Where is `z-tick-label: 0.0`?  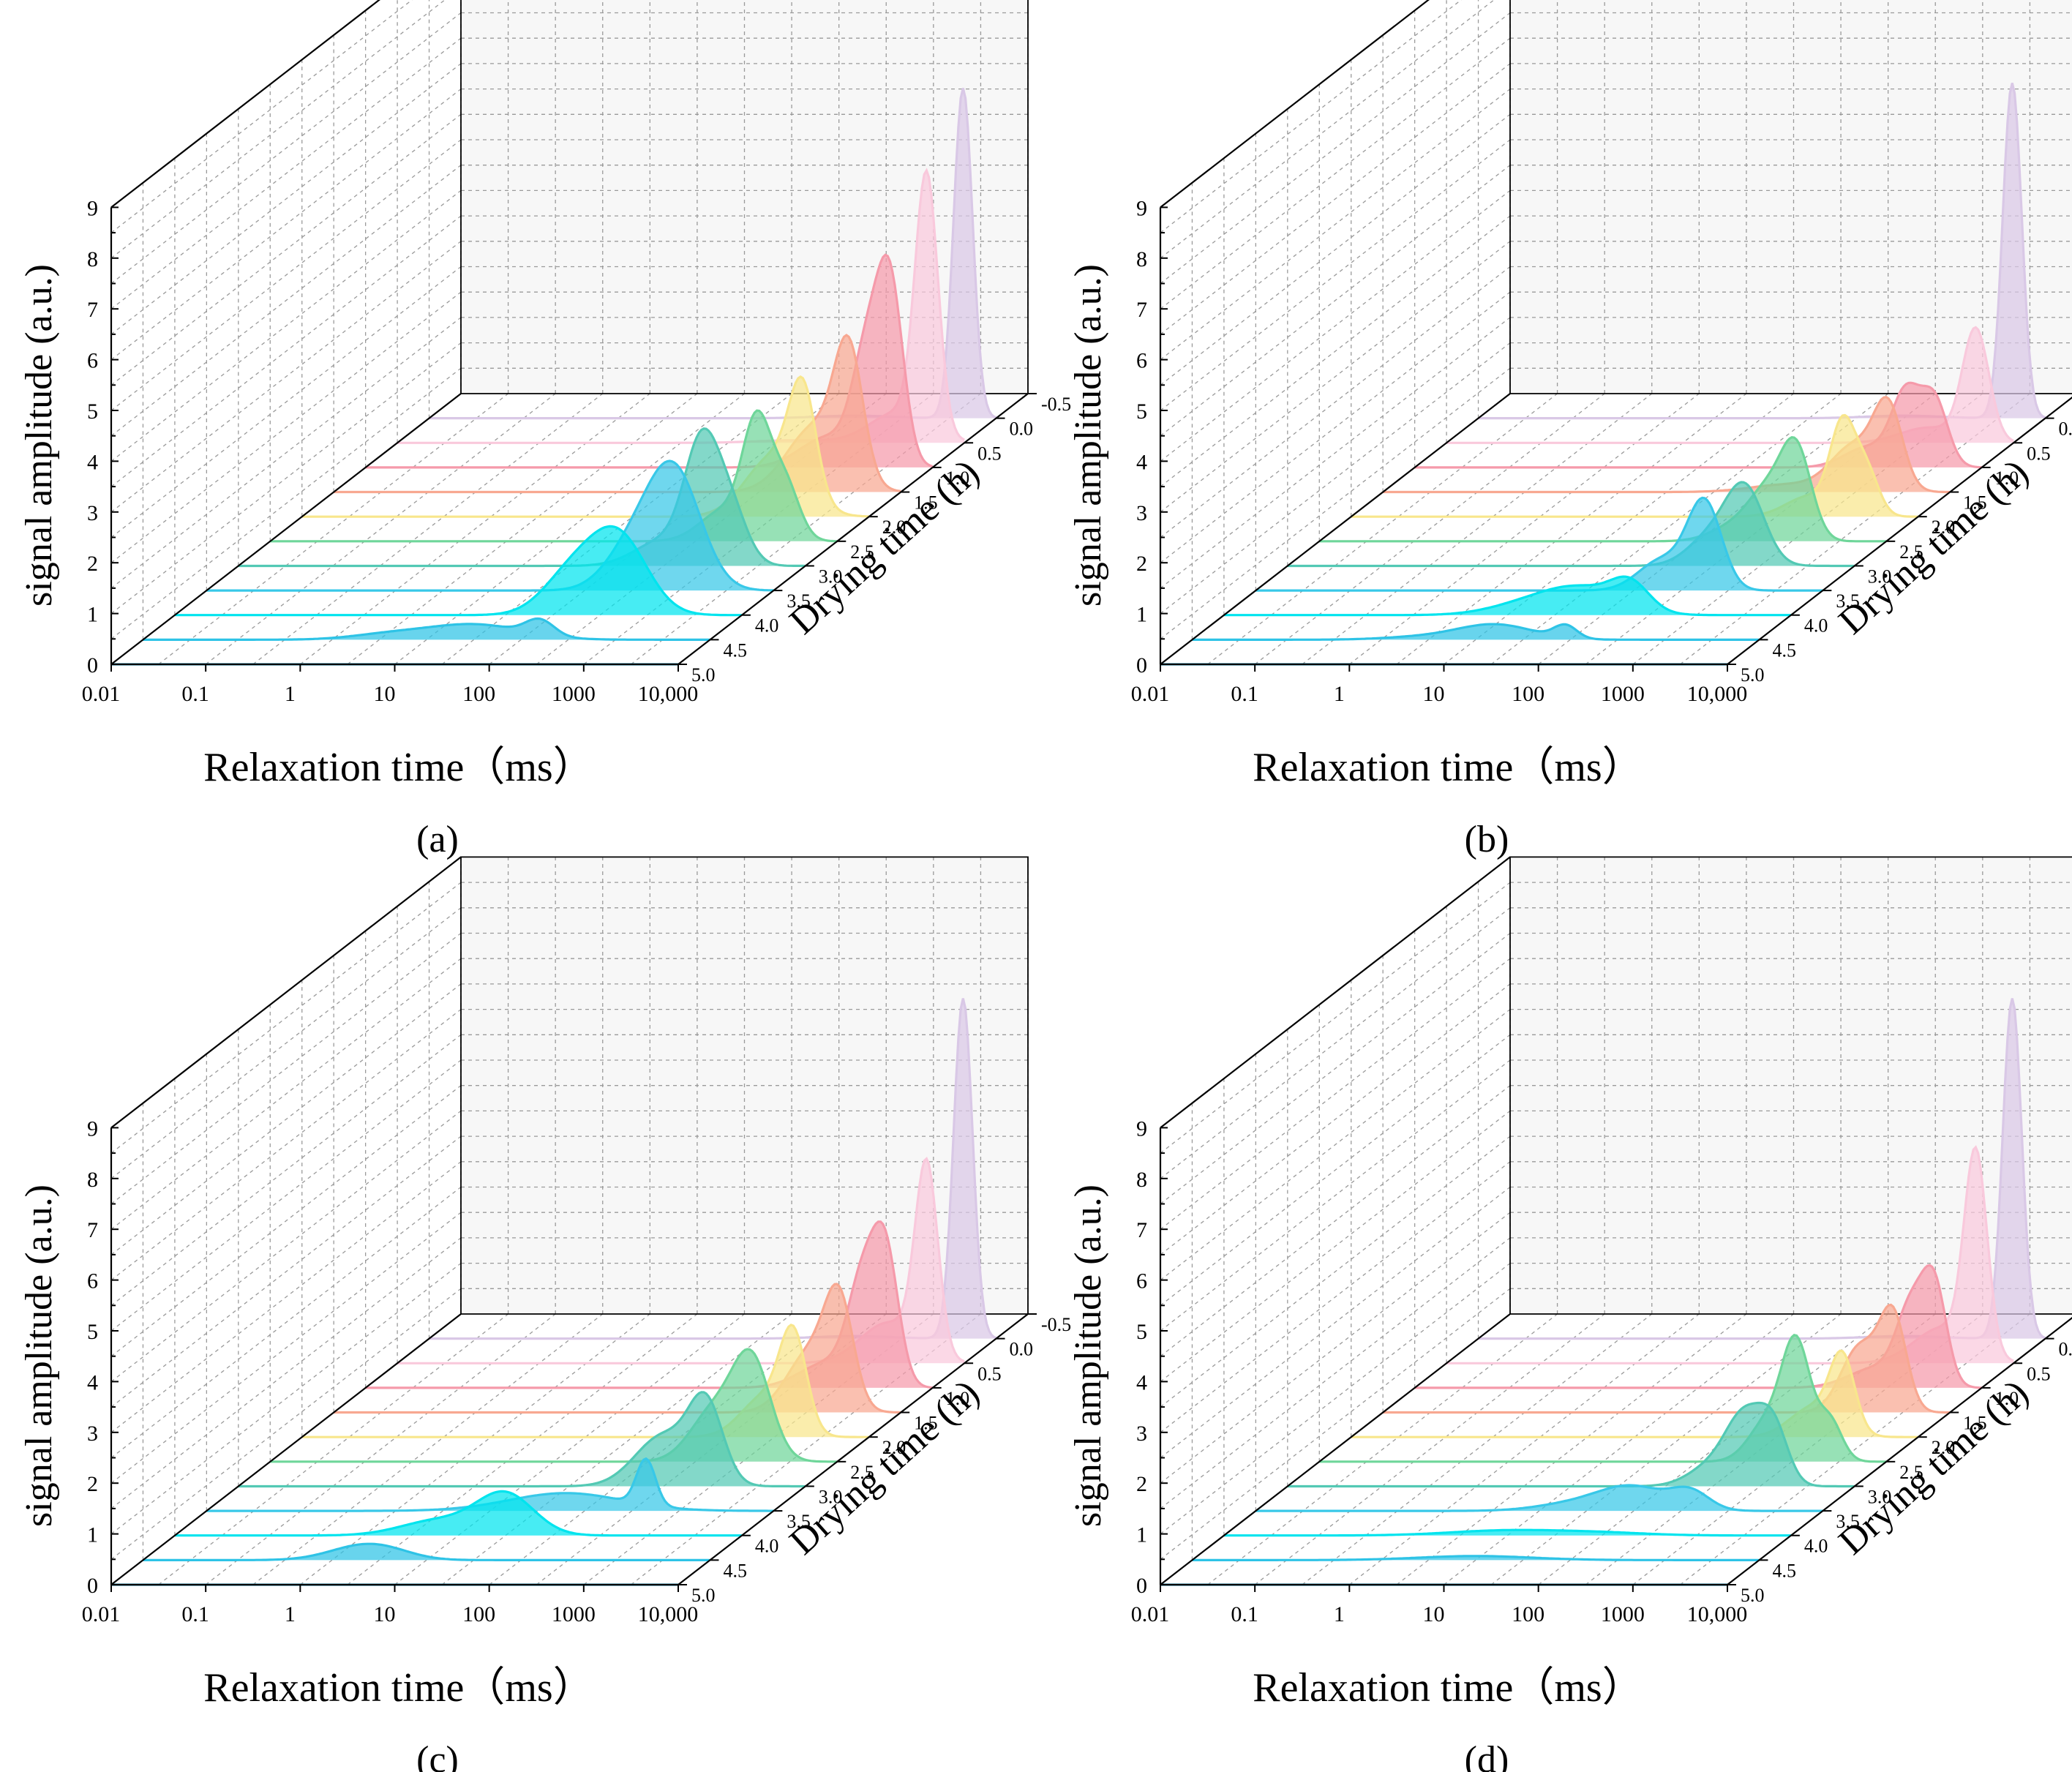 z-tick-label: 0.0 is located at coordinates (2065, 1349).